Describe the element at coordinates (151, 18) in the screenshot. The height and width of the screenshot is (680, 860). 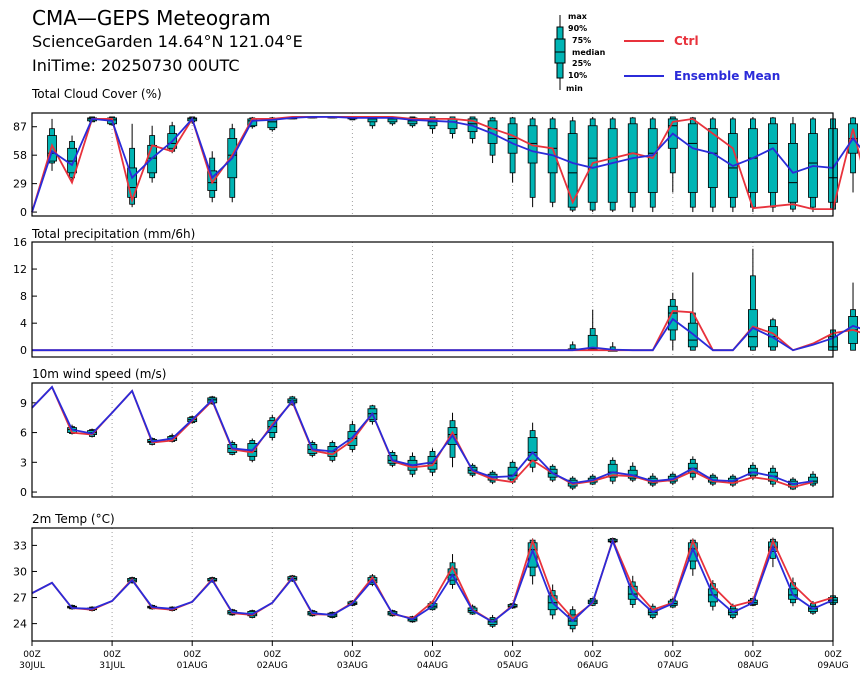
I see `page-title: CMA—GEPS Meteogram` at that location.